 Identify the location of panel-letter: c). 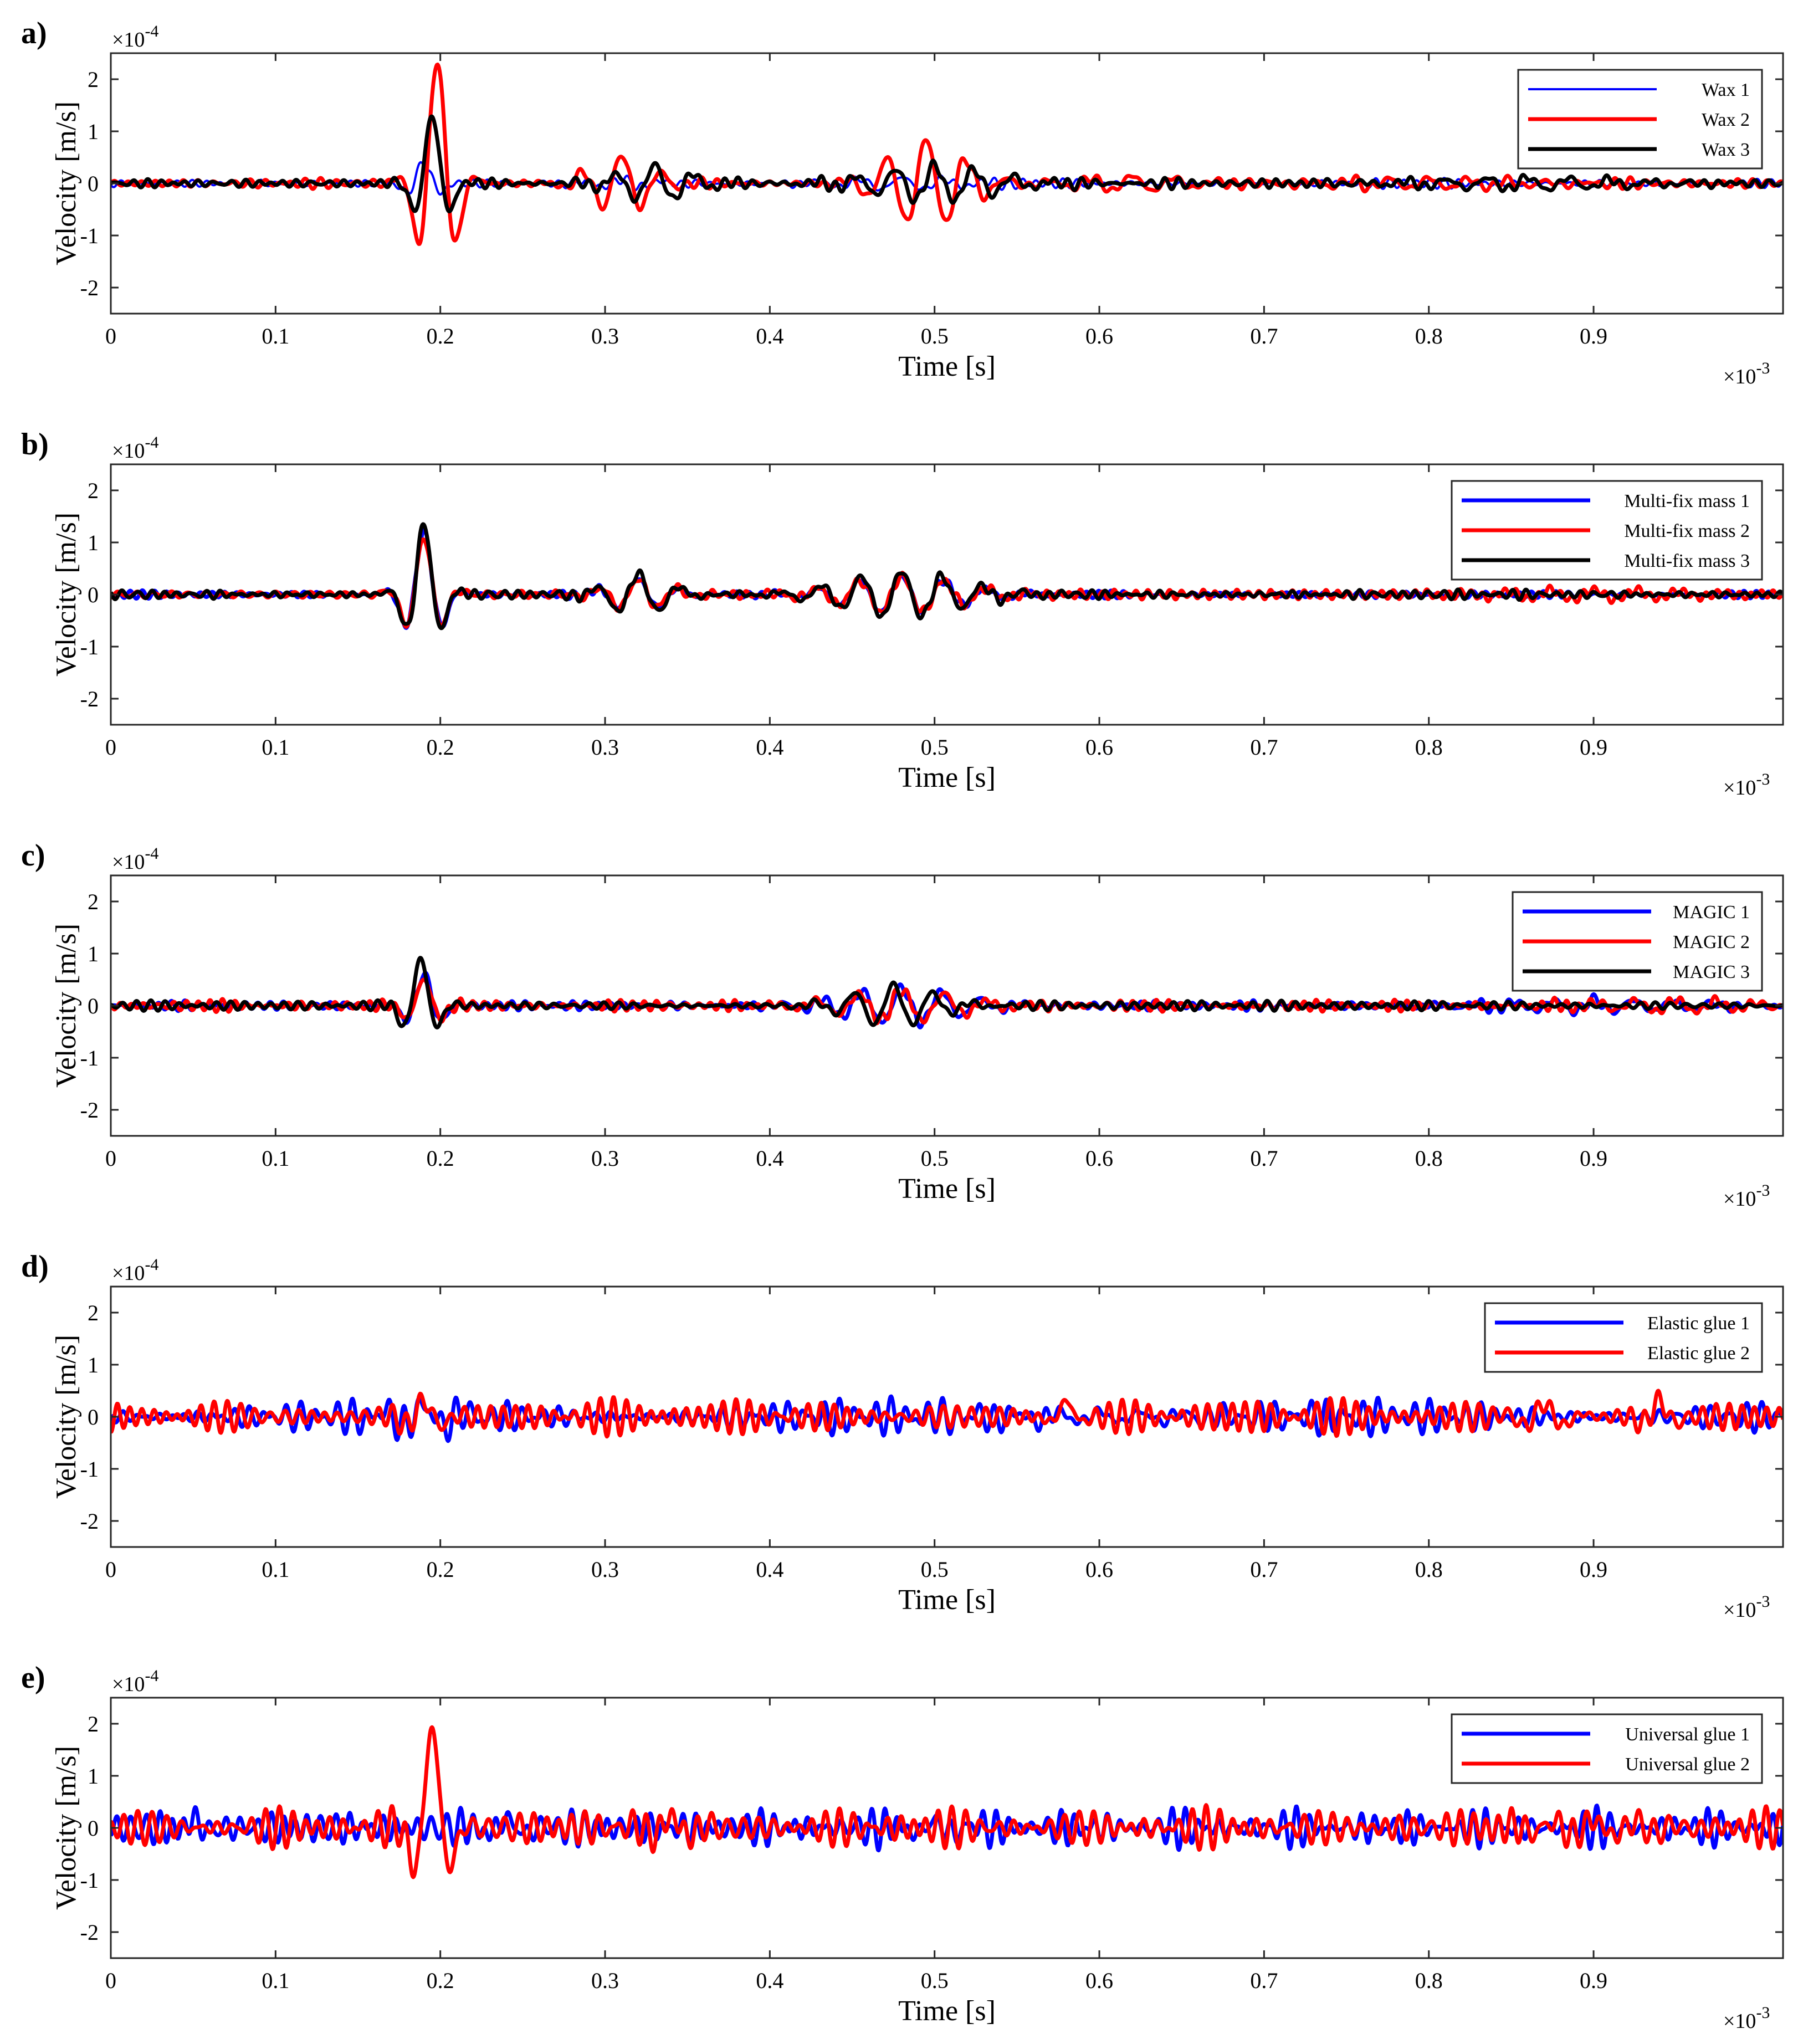
(33, 855).